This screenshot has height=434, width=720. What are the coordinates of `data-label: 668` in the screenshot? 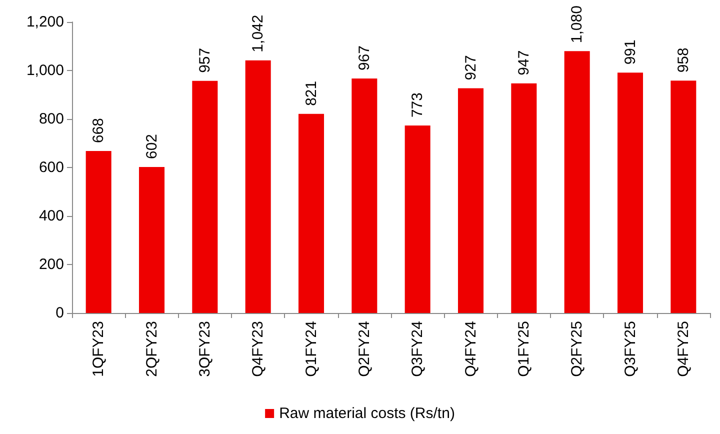 It's located at (99, 131).